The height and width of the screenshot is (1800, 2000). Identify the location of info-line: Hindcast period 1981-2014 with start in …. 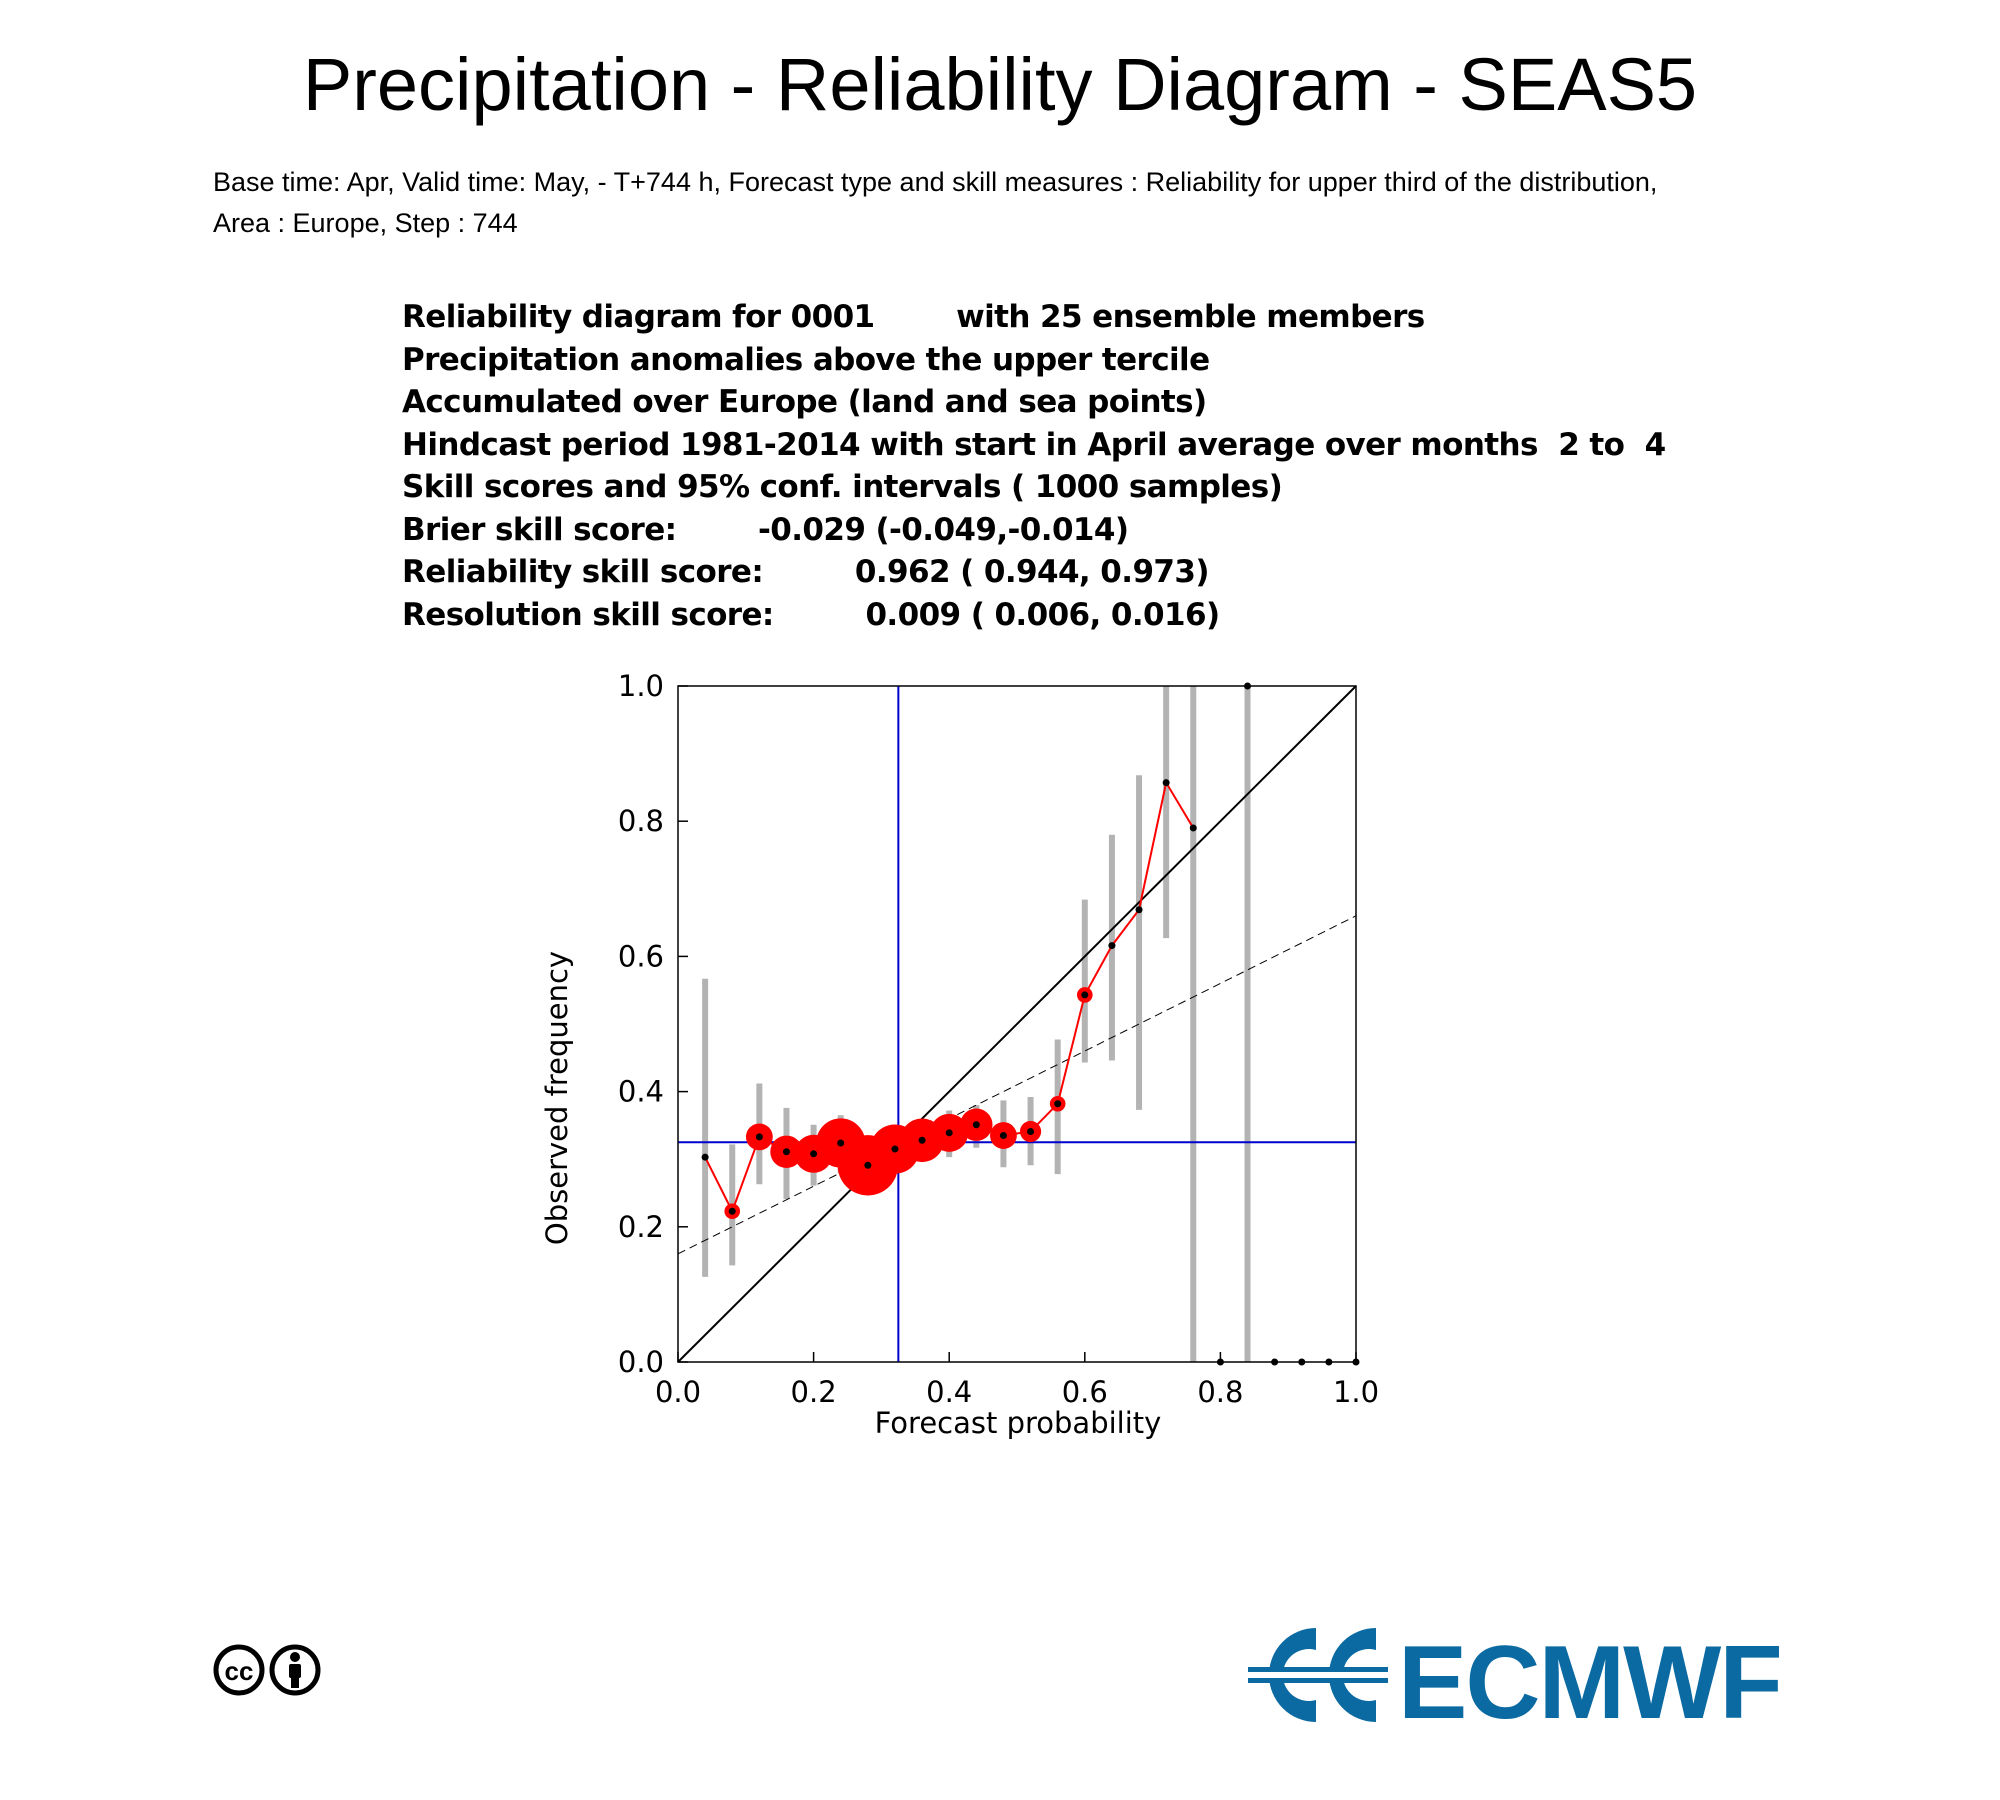
(1034, 444).